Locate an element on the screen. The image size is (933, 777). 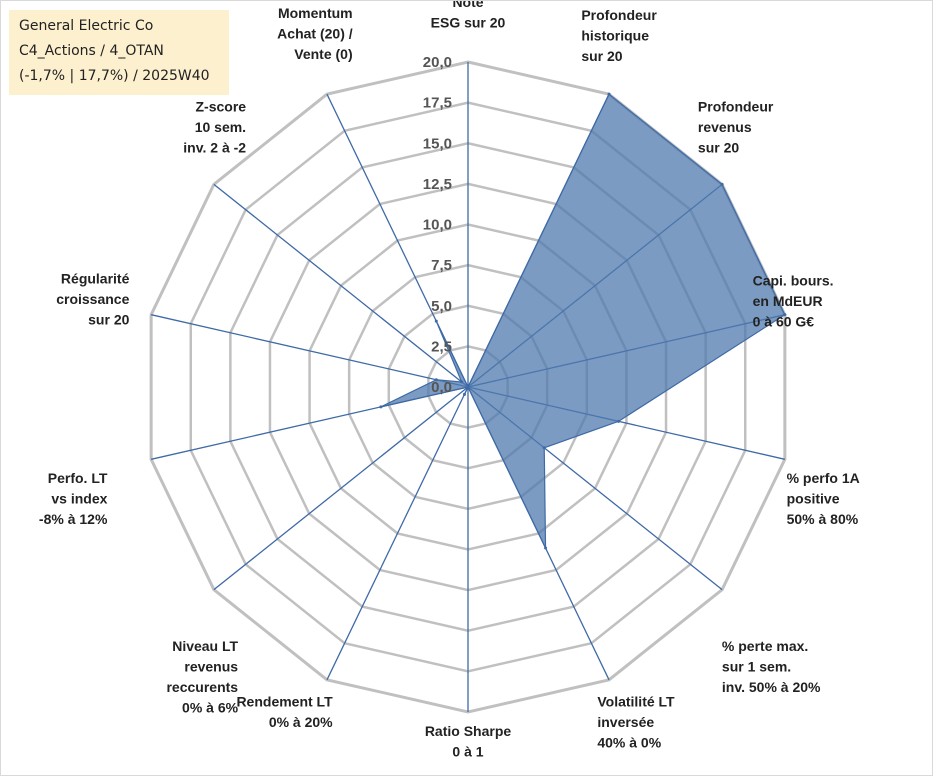
axis-label-line: Perfo. LT is located at coordinates (78, 478).